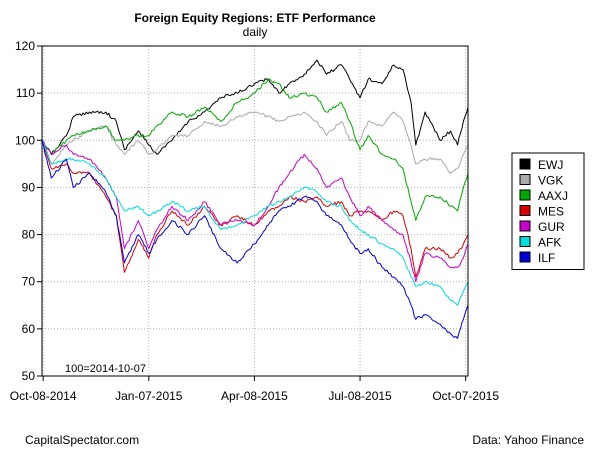 The height and width of the screenshot is (450, 600). What do you see at coordinates (525, 195) in the screenshot?
I see `legend-swatch-aaxj` at bounding box center [525, 195].